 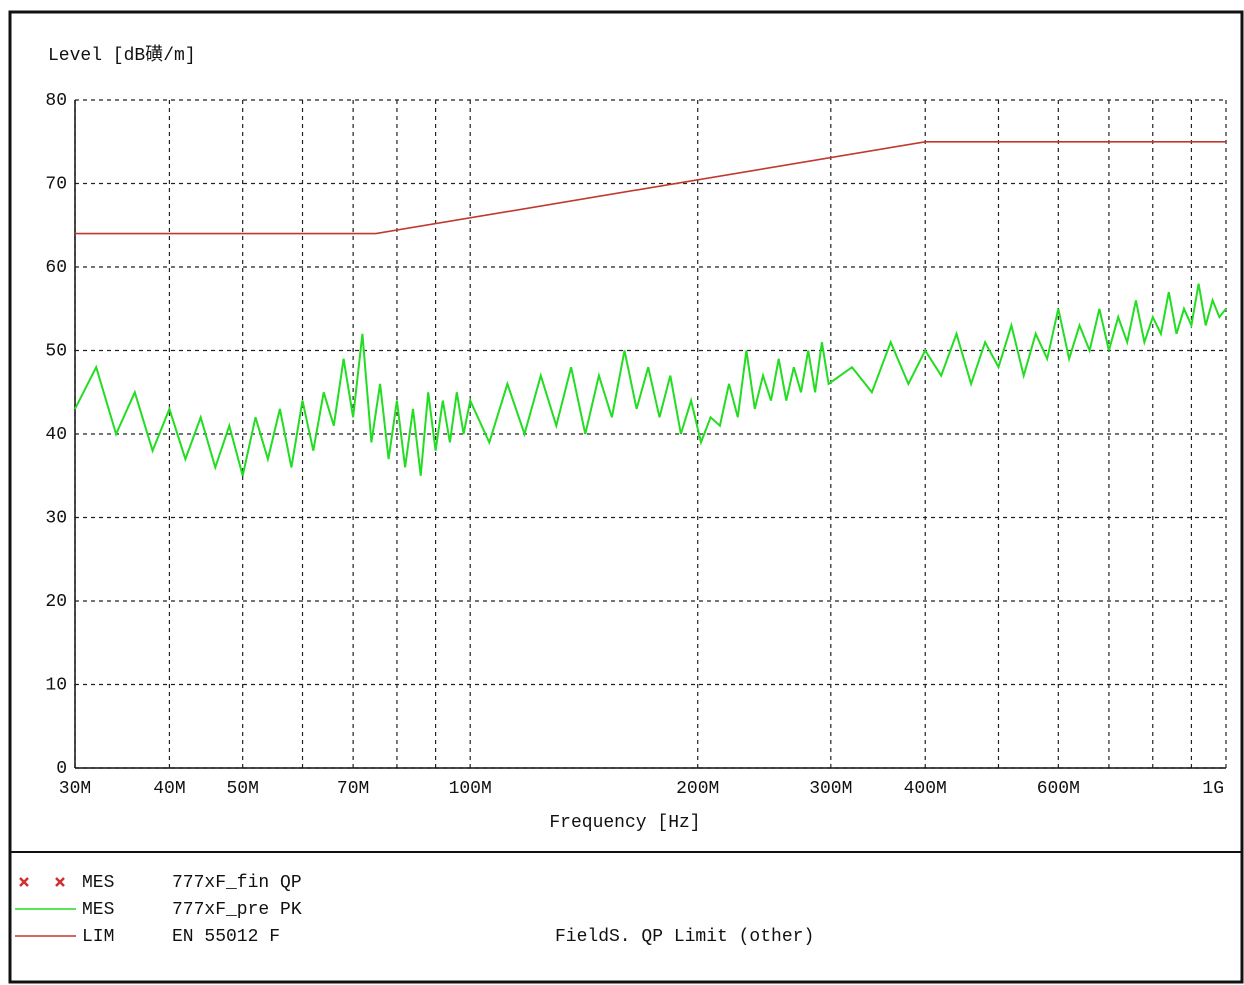 What do you see at coordinates (98, 937) in the screenshot?
I see `legend-kind: LIM` at bounding box center [98, 937].